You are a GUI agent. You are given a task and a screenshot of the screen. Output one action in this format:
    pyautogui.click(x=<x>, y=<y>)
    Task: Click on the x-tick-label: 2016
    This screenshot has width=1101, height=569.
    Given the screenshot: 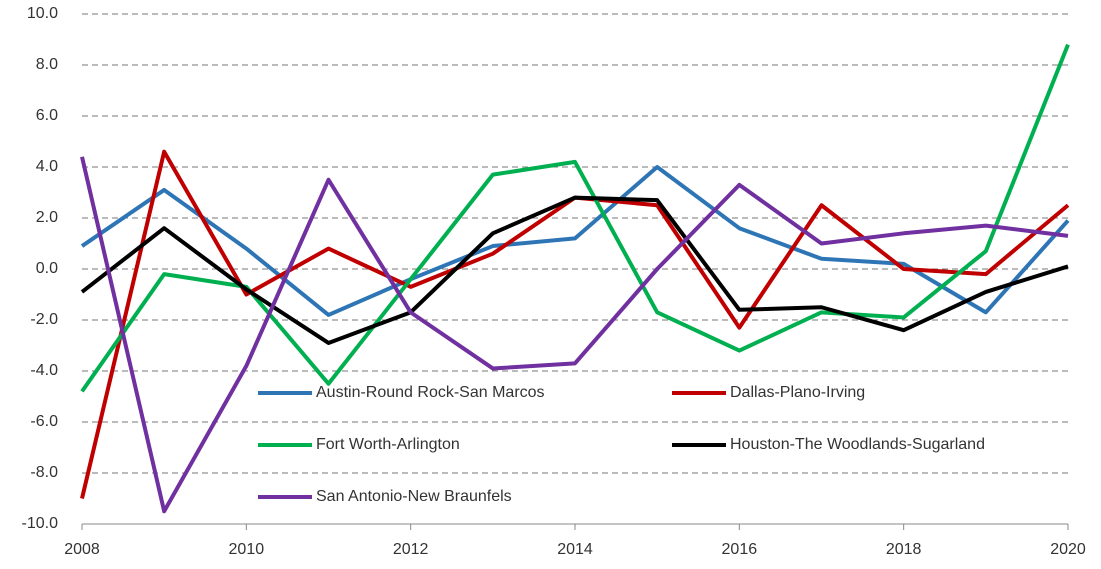 What is the action you would take?
    pyautogui.click(x=740, y=549)
    